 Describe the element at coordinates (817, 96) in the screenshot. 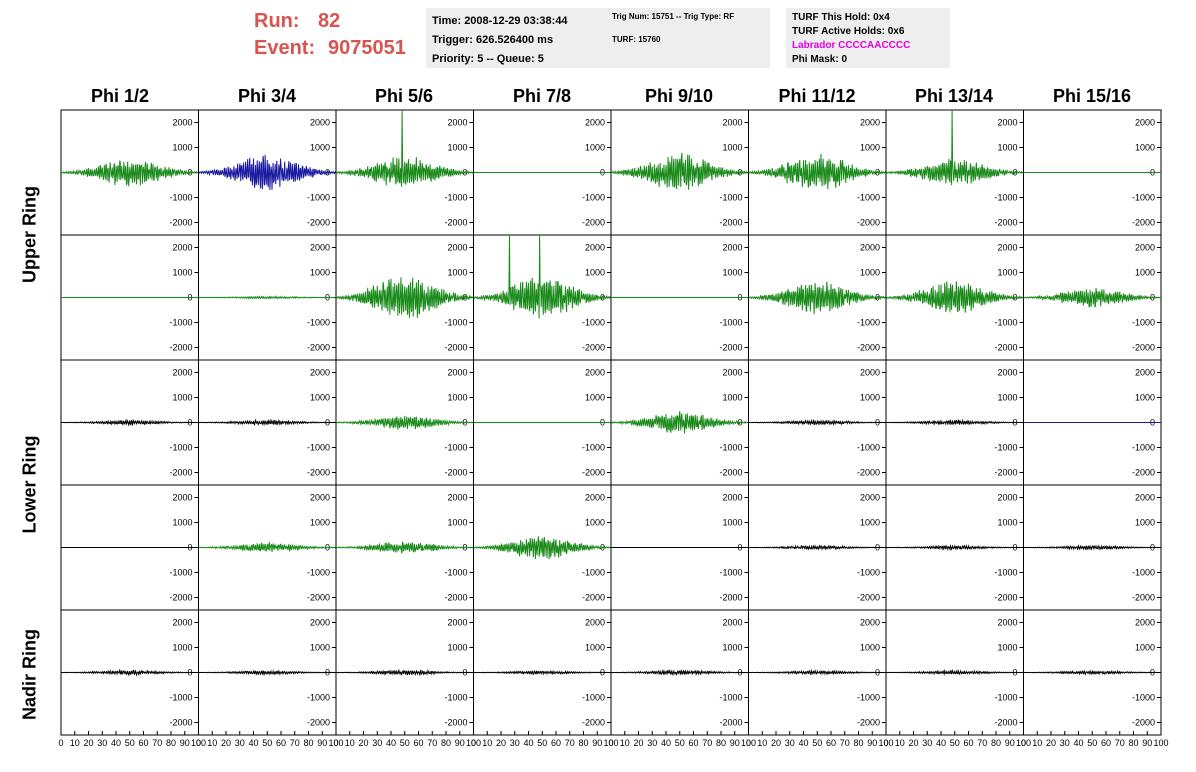

I see `phi-label-6: Phi 11/12` at that location.